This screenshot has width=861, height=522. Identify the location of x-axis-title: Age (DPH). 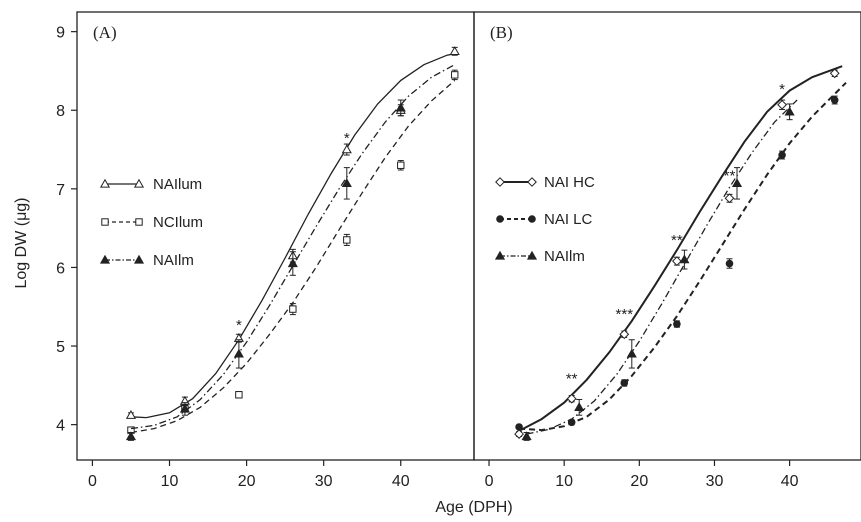
(473, 507).